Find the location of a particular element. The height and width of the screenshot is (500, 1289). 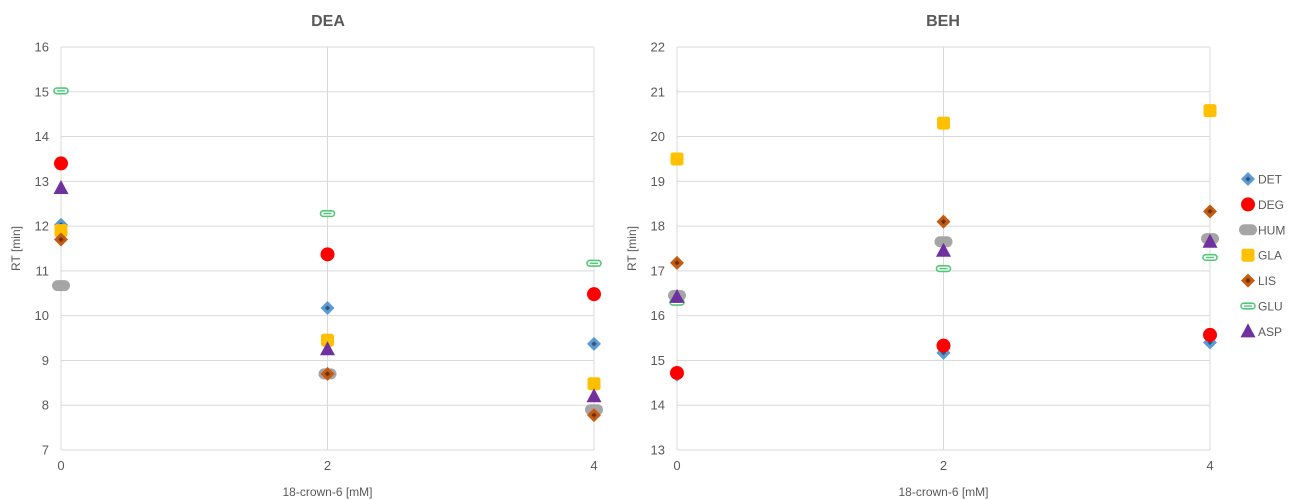

legend-marker-det is located at coordinates (1248, 179).